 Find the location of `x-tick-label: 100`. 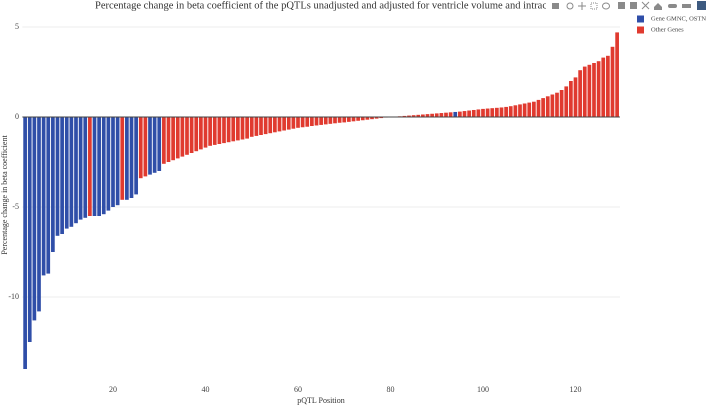

x-tick-label: 100 is located at coordinates (483, 389).